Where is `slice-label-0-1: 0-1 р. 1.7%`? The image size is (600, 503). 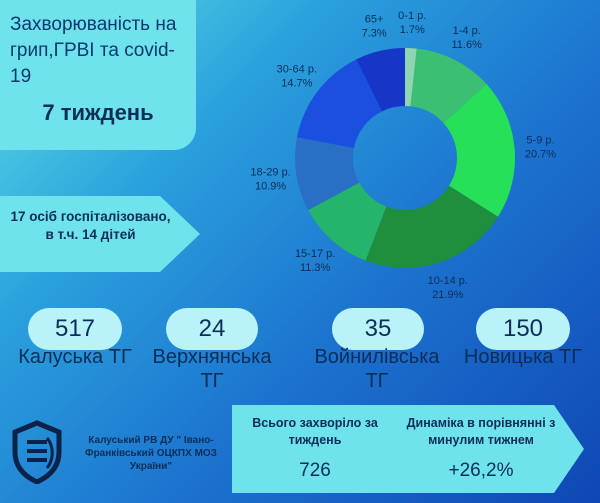
slice-label-0-1: 0-1 р. 1.7% is located at coordinates (412, 23).